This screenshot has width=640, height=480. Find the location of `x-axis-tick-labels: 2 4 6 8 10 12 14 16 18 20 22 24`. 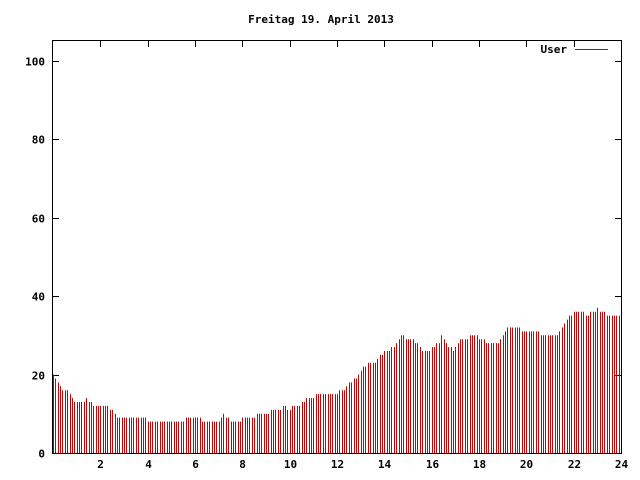

x-axis-tick-labels: 2 4 6 8 10 12 14 16 18 20 22 24 is located at coordinates (362, 464).